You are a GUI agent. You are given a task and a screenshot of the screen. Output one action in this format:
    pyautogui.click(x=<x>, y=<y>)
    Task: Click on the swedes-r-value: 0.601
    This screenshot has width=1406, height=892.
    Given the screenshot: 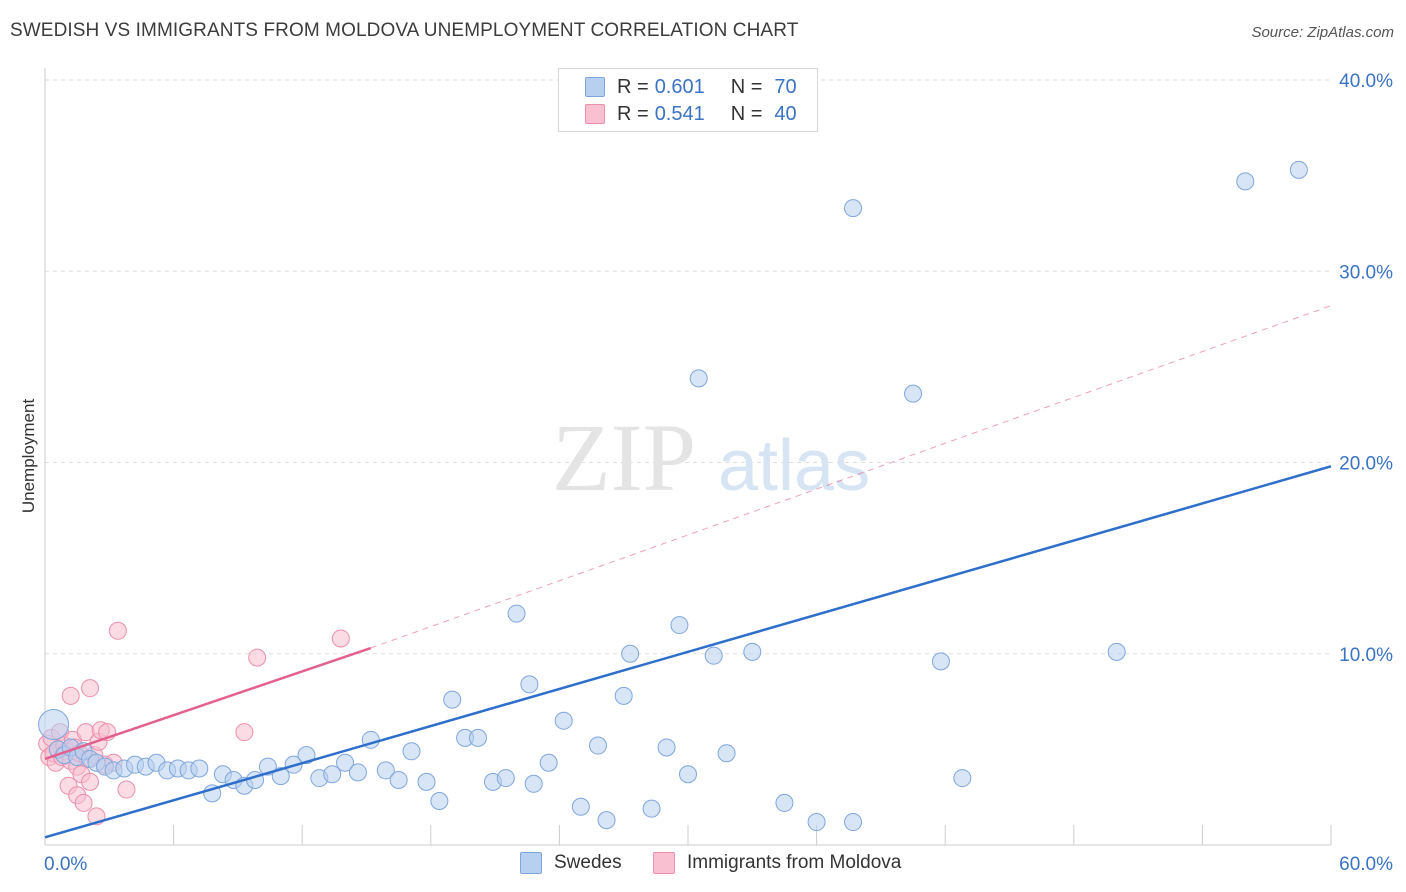 What is the action you would take?
    pyautogui.click(x=679, y=86)
    